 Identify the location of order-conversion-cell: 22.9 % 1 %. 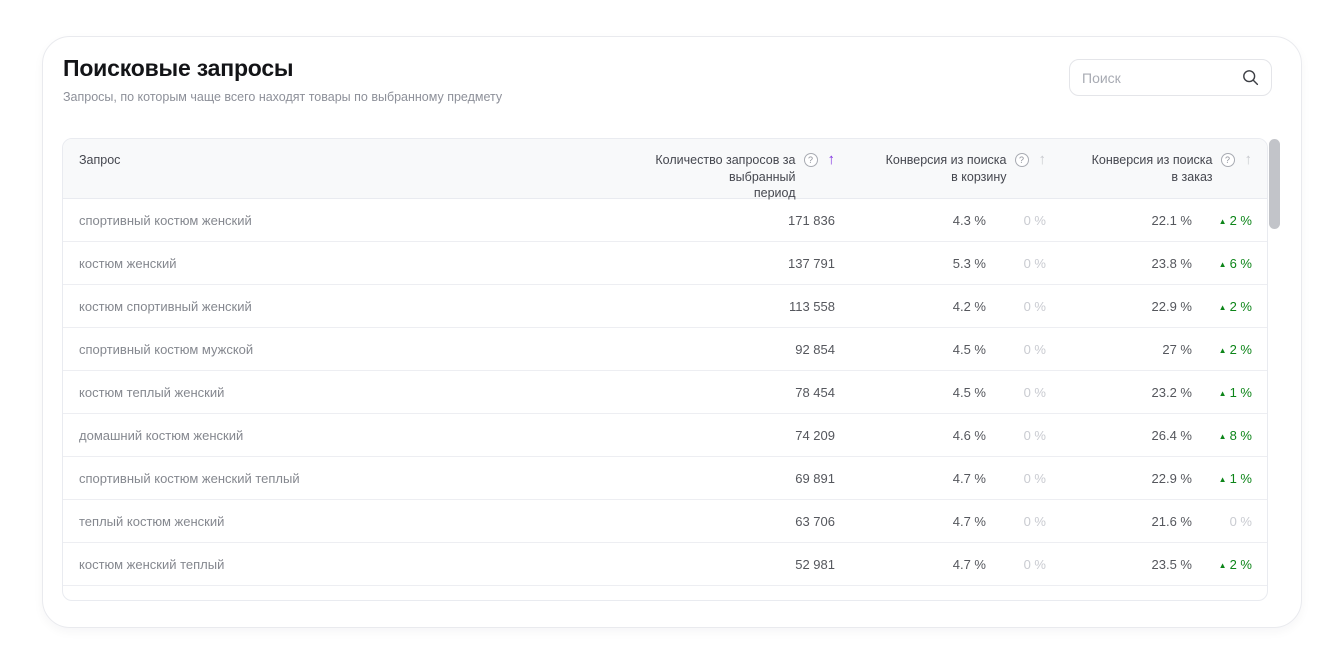
(1159, 478).